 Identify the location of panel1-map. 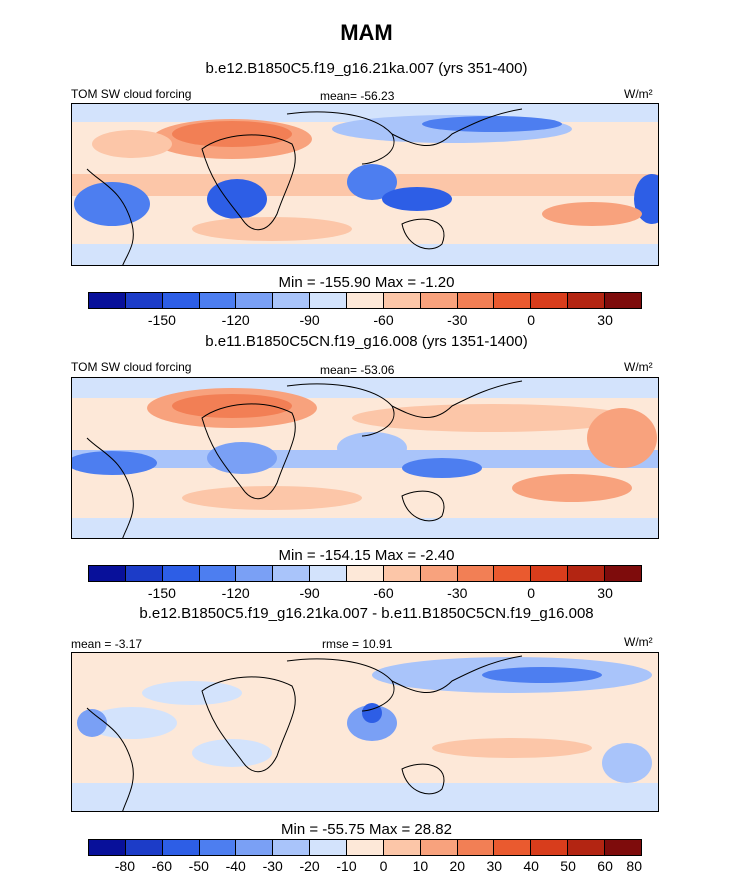
(365, 184).